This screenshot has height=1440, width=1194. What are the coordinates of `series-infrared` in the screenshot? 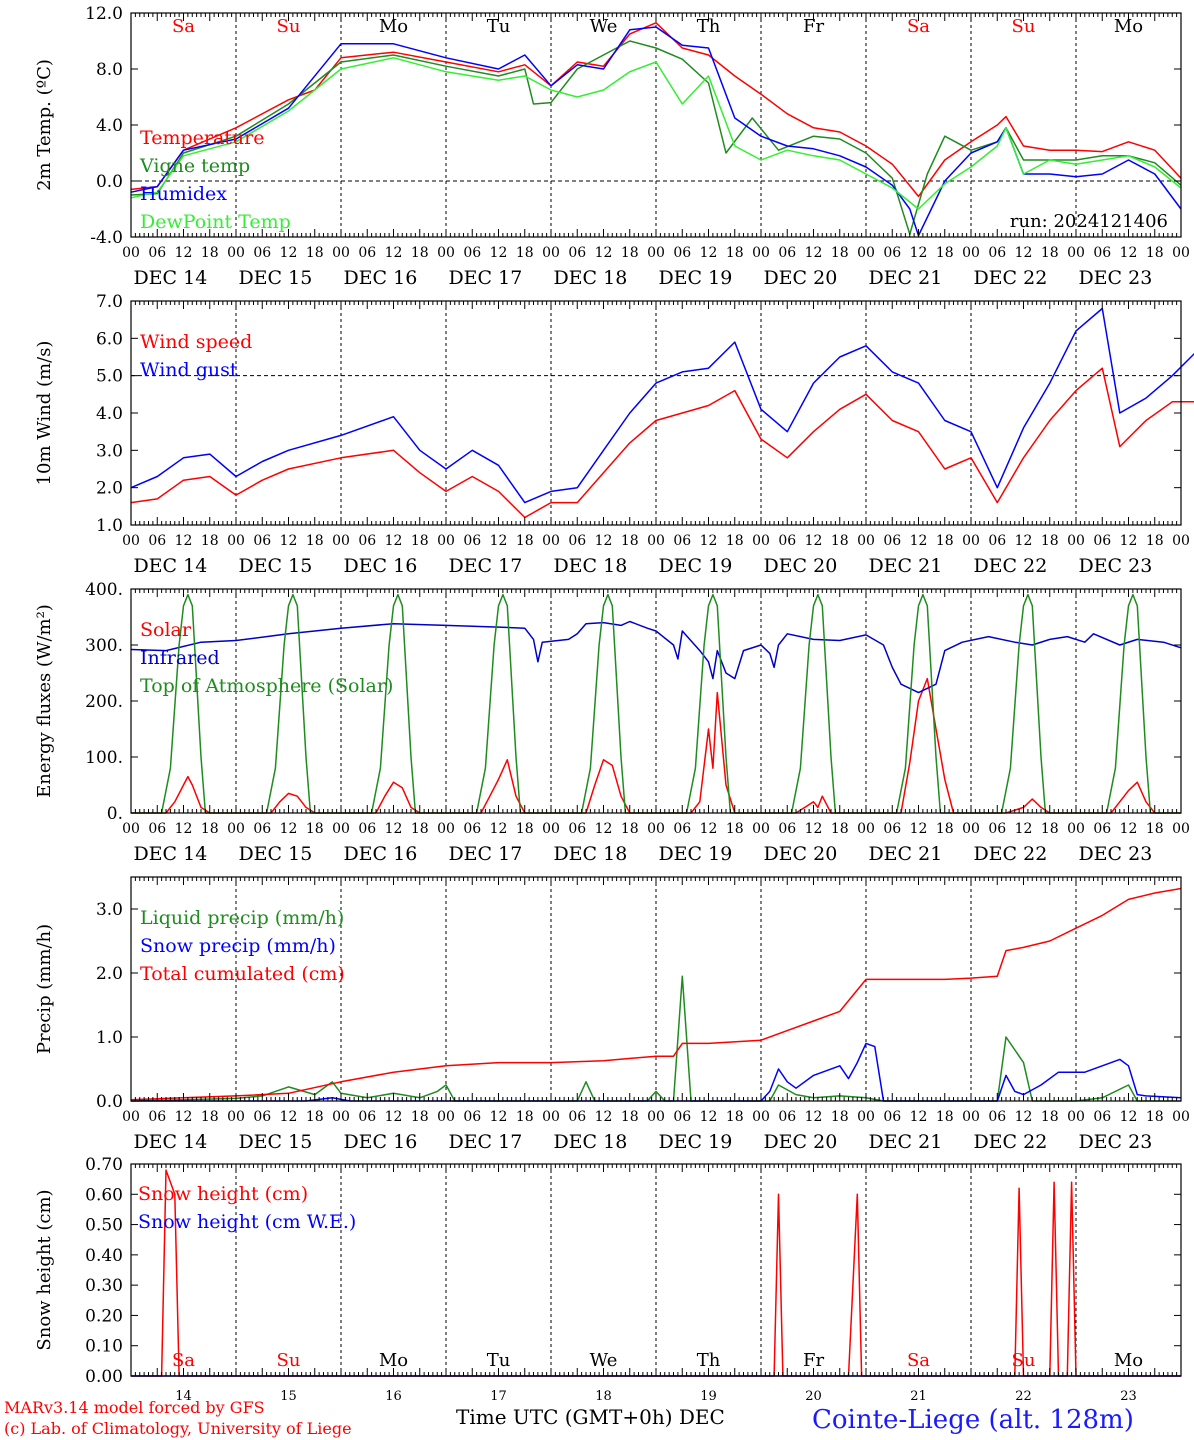 It's located at (656, 657).